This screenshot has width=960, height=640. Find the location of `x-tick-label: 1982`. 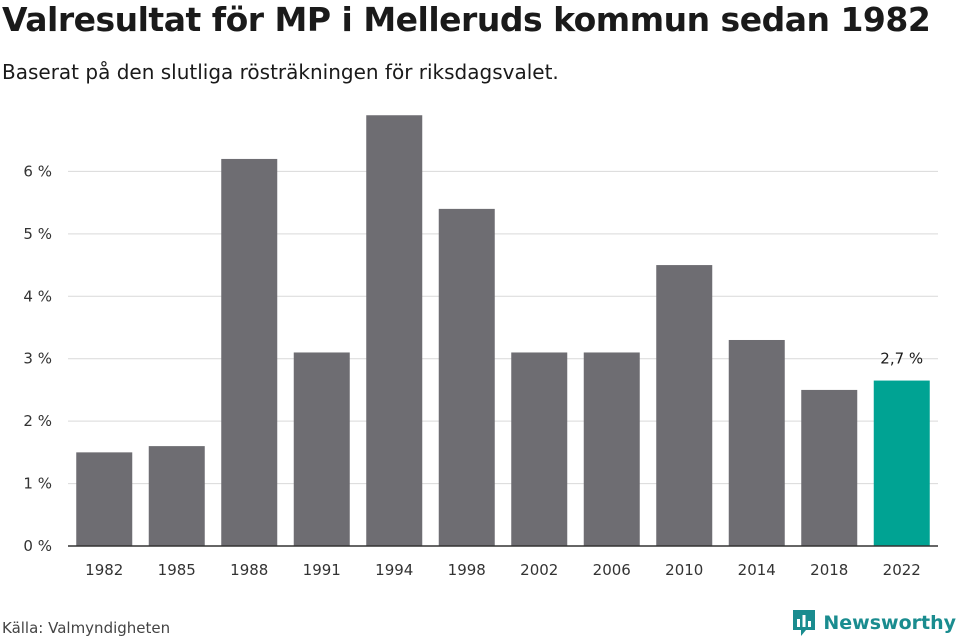

x-tick-label: 1982 is located at coordinates (104, 570).